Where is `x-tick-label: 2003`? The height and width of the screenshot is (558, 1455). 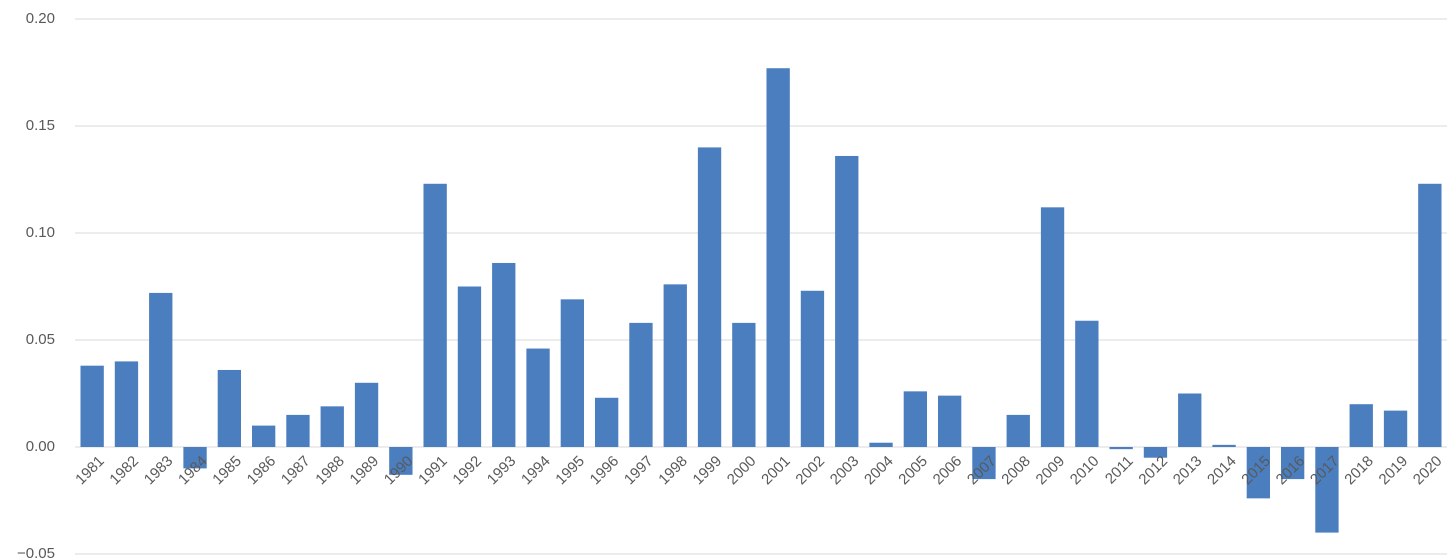 x-tick-label: 2003 is located at coordinates (845, 471).